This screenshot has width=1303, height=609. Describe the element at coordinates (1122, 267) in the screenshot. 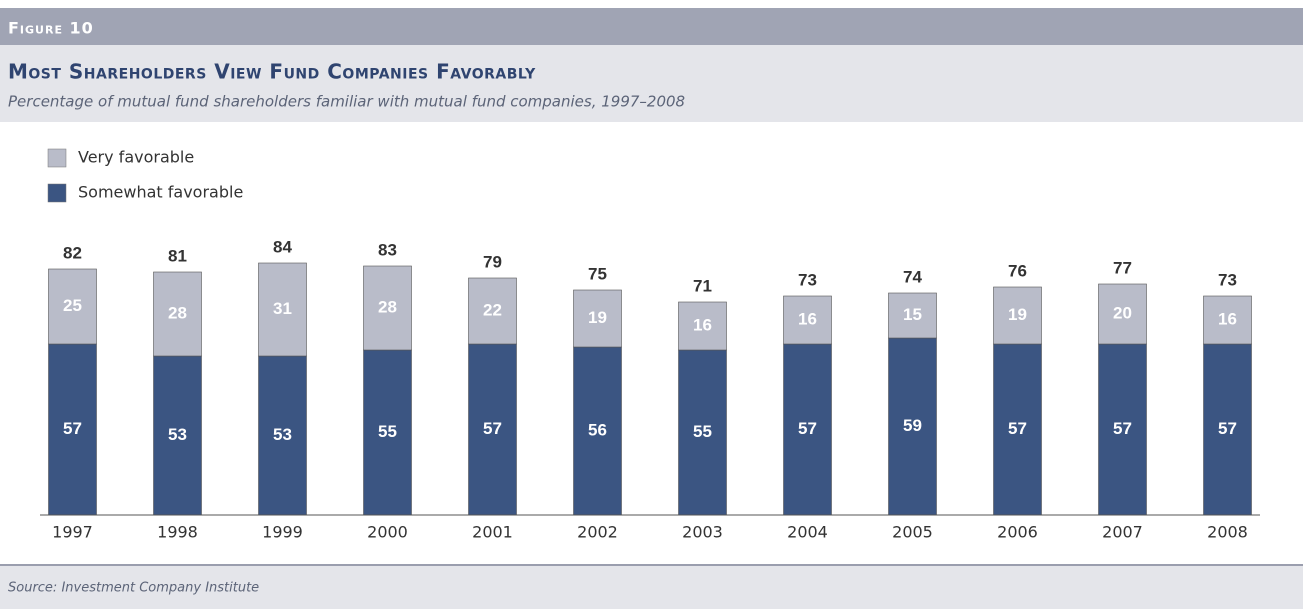

I see `total-label: 77` at that location.